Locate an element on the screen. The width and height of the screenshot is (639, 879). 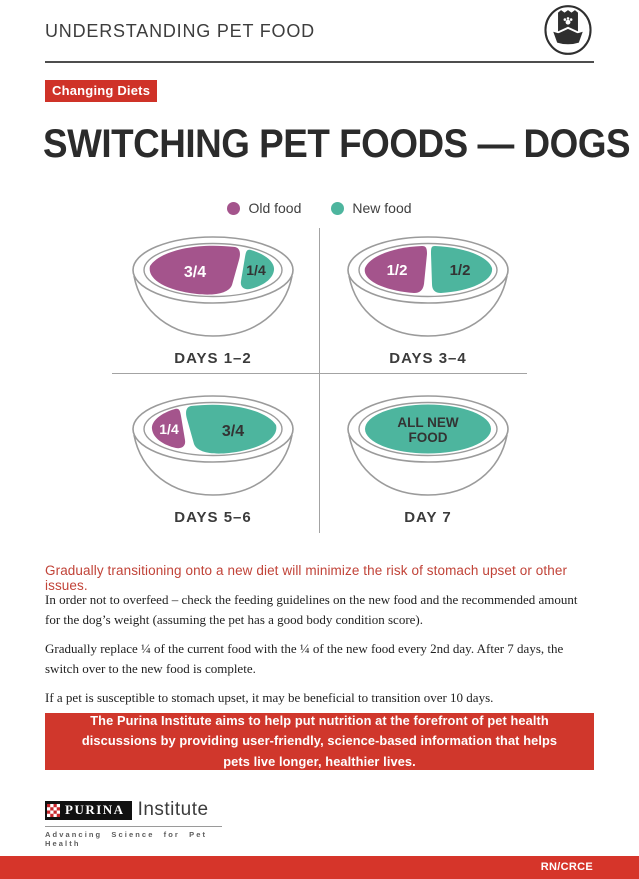
pet-food-bag-and-bowl-icon is located at coordinates (568, 30).